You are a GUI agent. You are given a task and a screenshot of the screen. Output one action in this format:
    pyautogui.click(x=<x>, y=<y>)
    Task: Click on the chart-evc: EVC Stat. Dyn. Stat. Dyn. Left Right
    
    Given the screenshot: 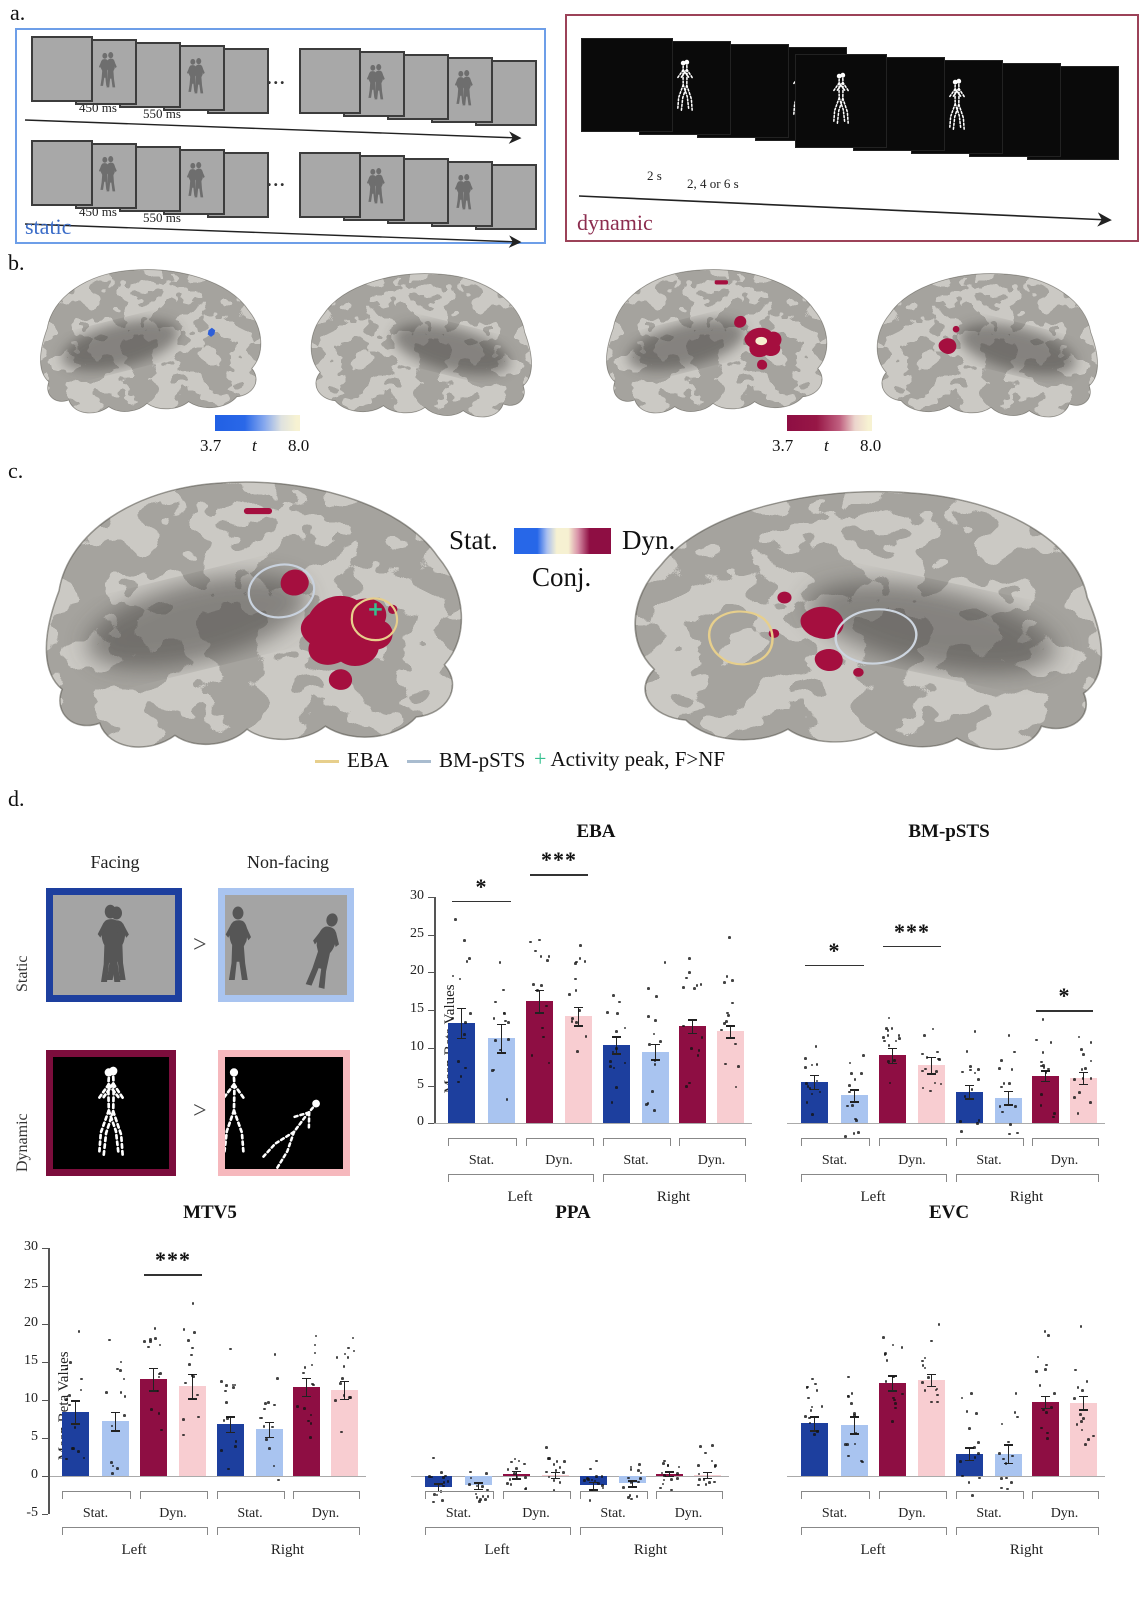 What is the action you would take?
    pyautogui.click(x=946, y=1398)
    